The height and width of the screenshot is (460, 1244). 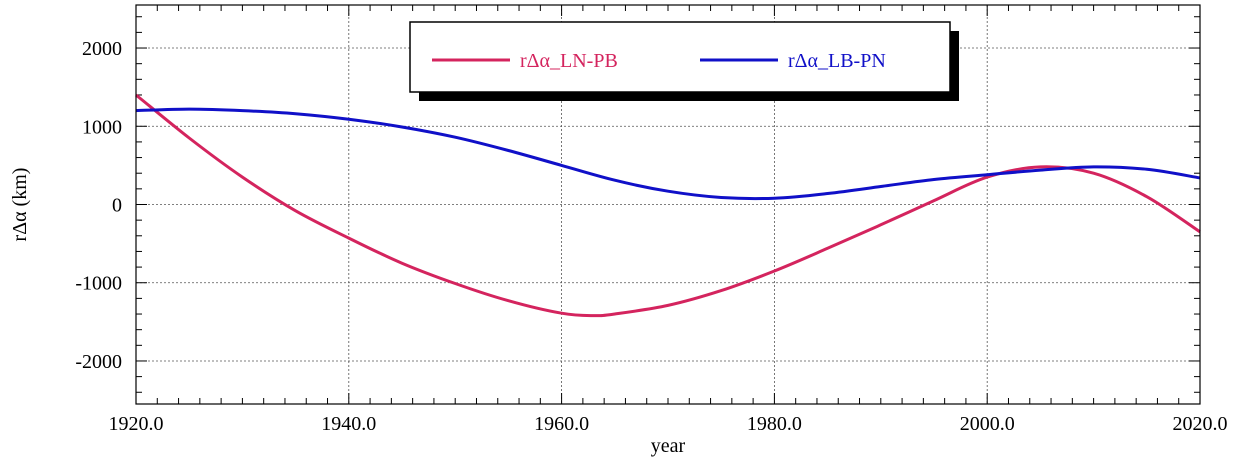 I want to click on x-tick-label: 1920.0, so click(x=136, y=424).